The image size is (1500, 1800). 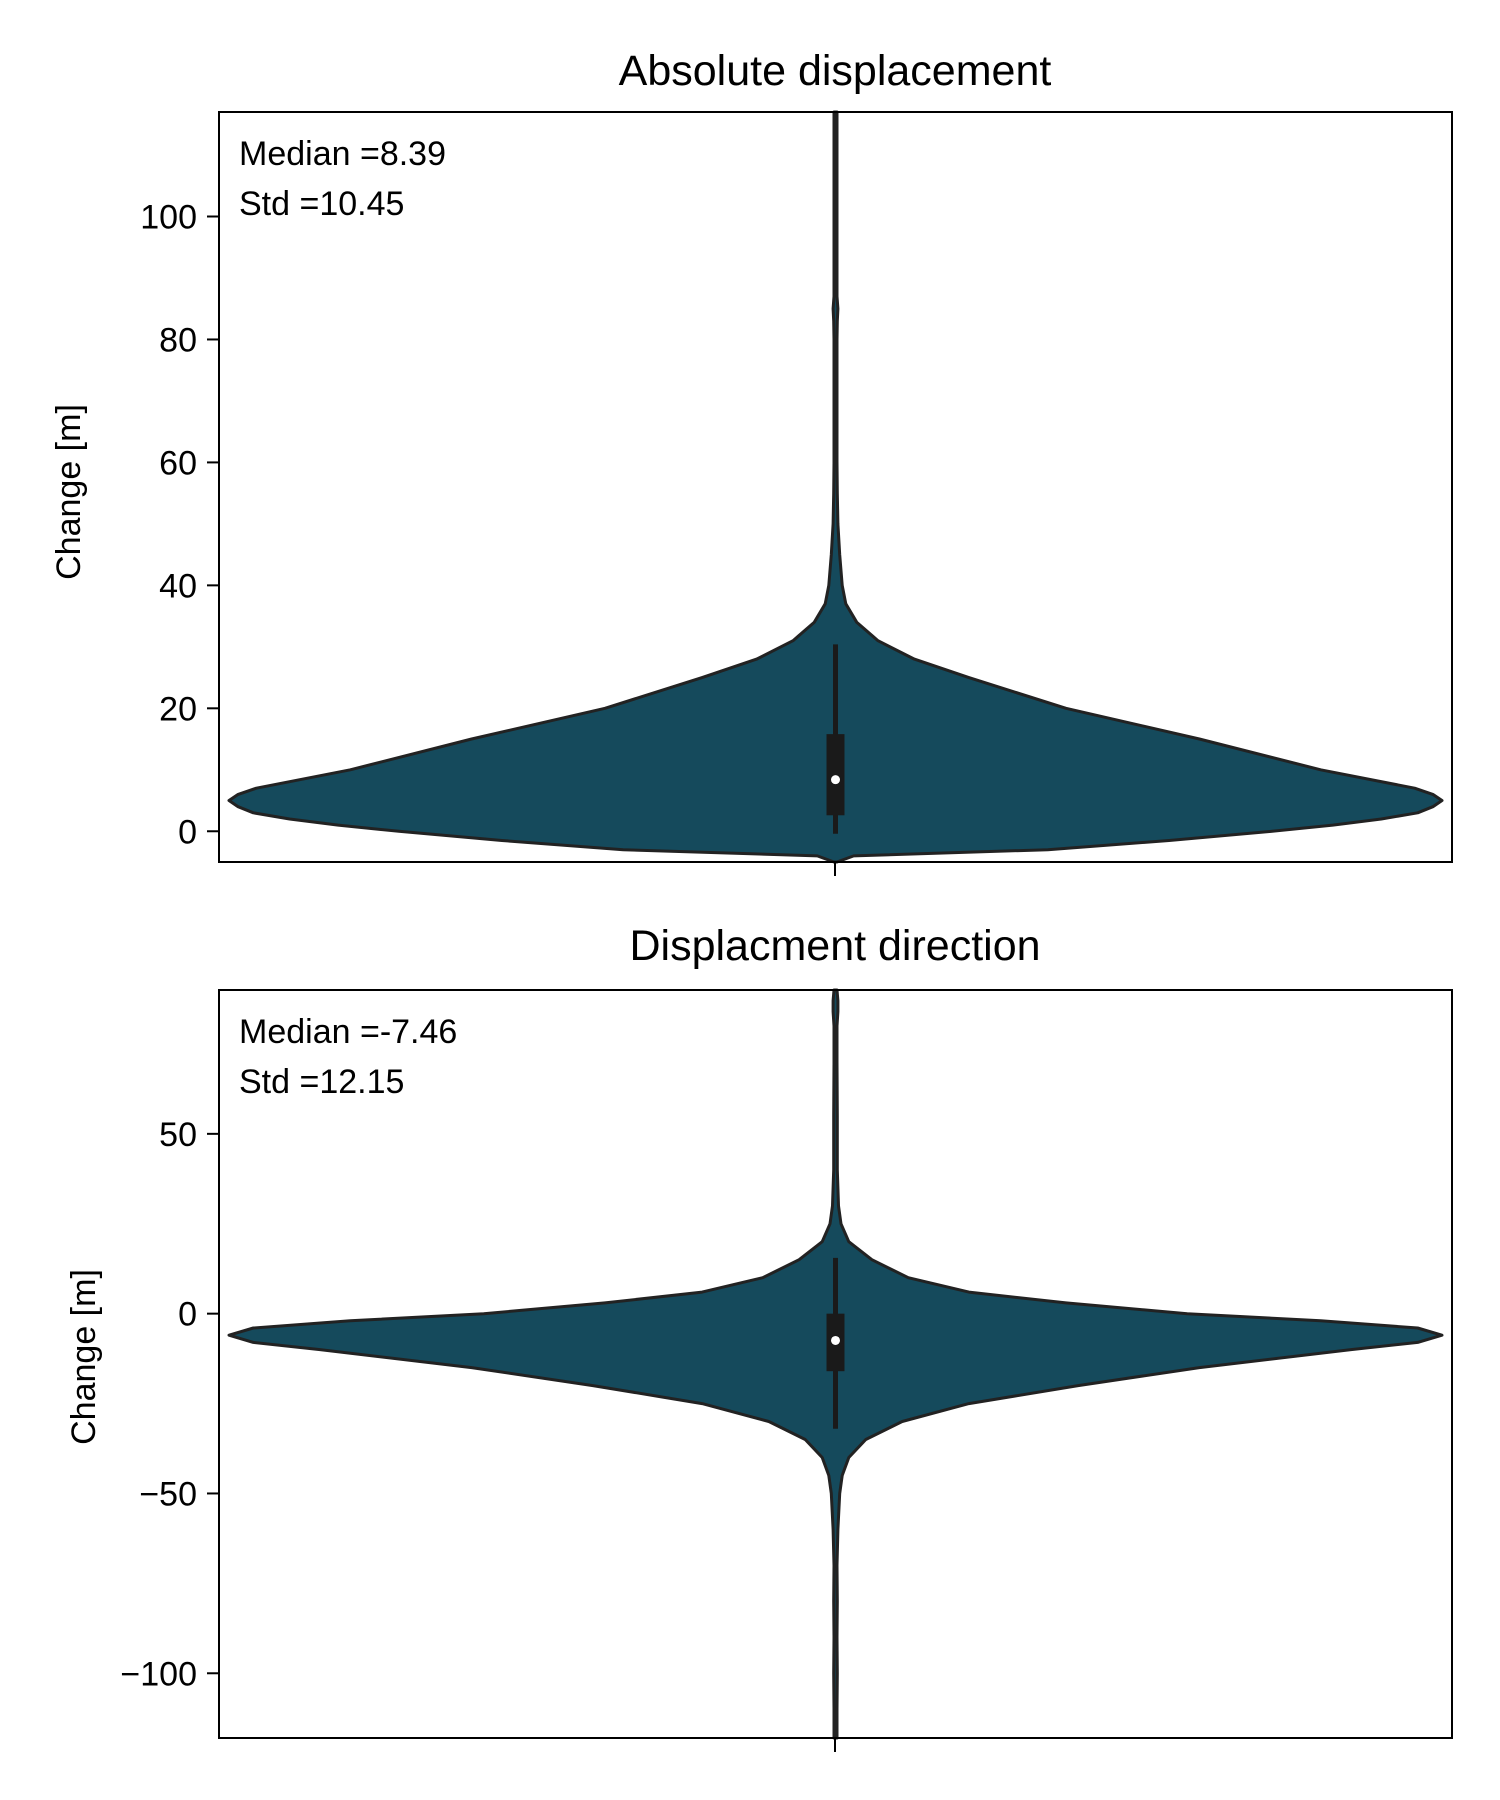 I want to click on y-ticks: −100 −50 0 50, so click(x=169, y=1404).